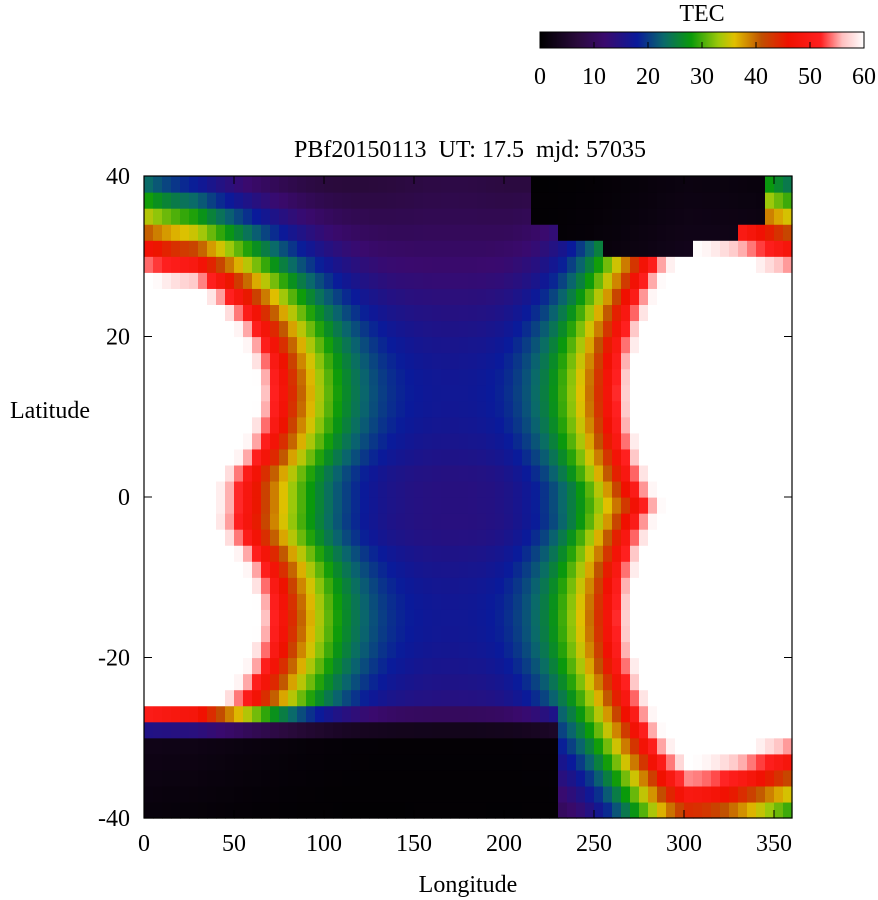 This screenshot has height=900, width=878. I want to click on colorbar-label: TEC, so click(701, 14).